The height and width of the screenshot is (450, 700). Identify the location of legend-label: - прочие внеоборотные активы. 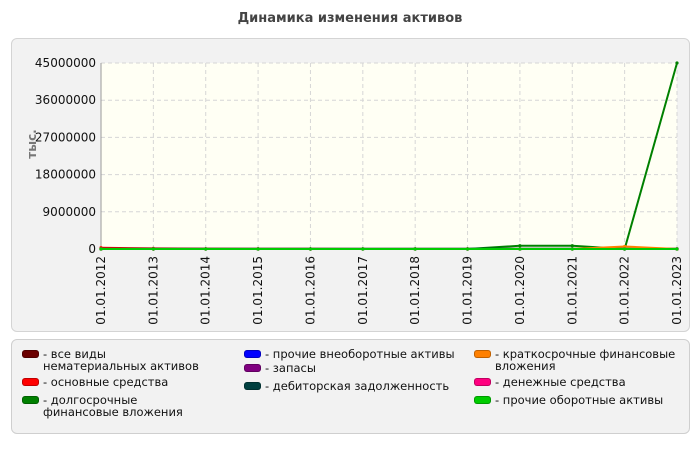
(360, 354).